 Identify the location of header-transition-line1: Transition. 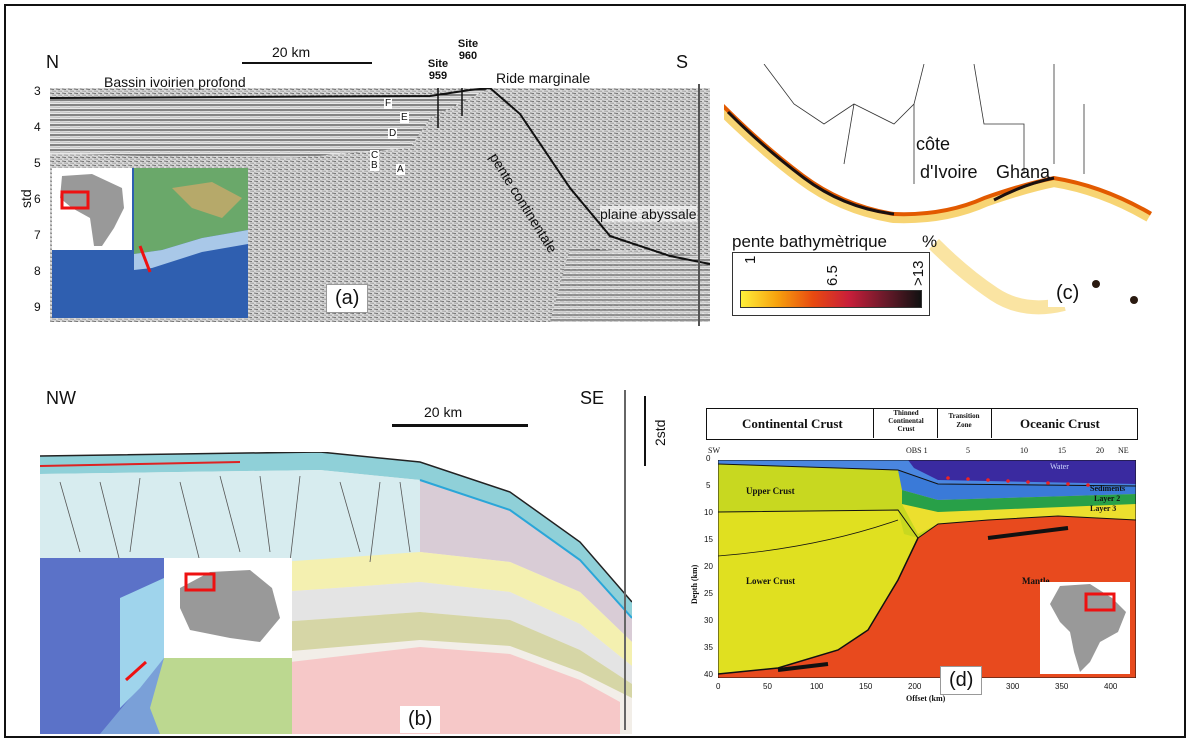
(964, 416).